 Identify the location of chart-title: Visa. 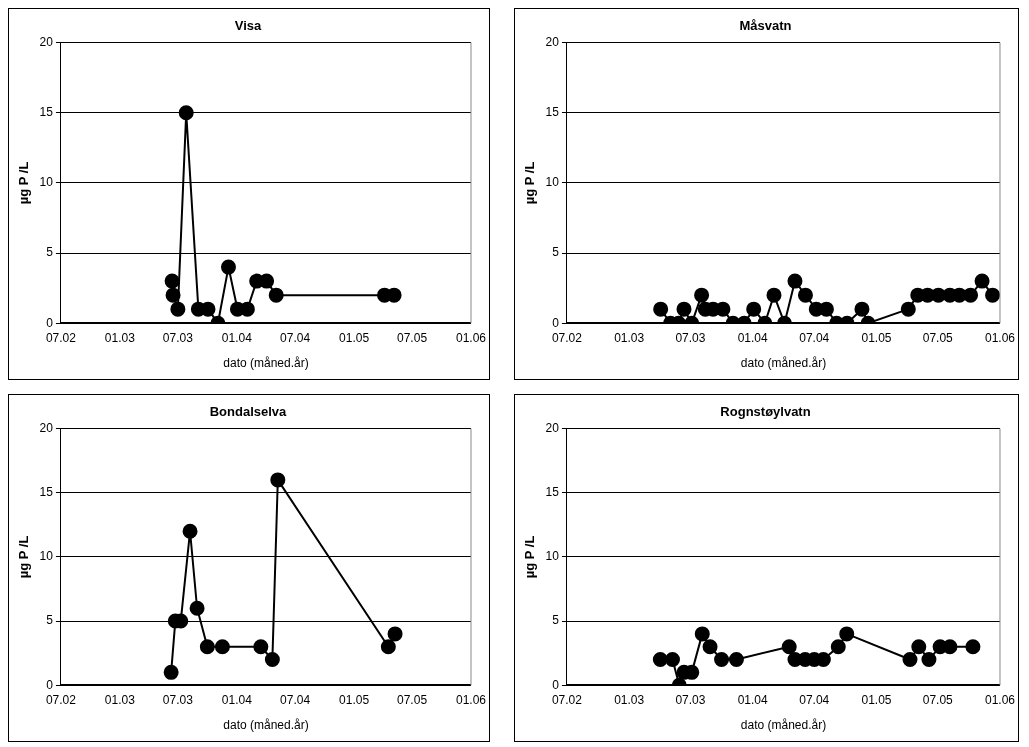
(248, 26).